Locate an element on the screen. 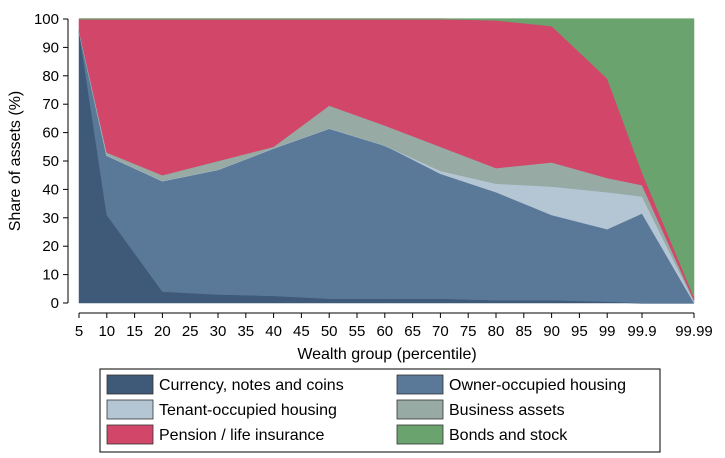 This screenshot has width=725, height=458. y-tick-label: 50 is located at coordinates (50, 161).